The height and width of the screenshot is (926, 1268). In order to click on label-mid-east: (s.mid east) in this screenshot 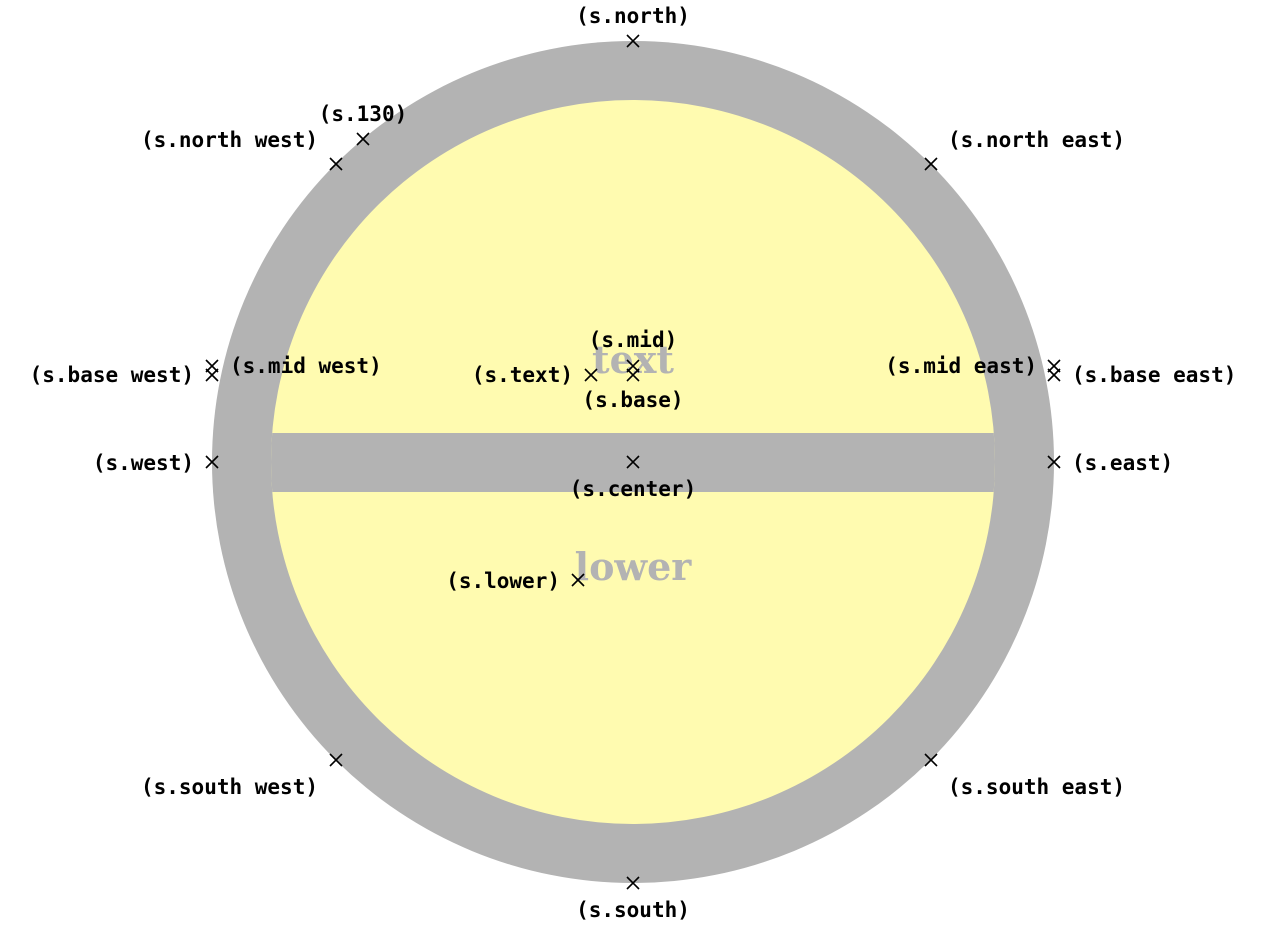, I will do `click(961, 366)`.